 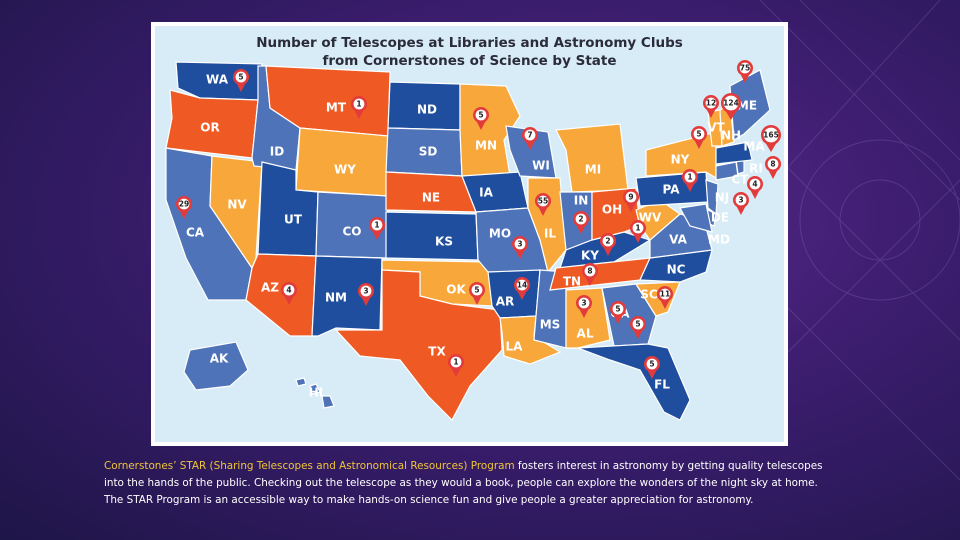 I want to click on state-label-ak: AK, so click(x=219, y=359).